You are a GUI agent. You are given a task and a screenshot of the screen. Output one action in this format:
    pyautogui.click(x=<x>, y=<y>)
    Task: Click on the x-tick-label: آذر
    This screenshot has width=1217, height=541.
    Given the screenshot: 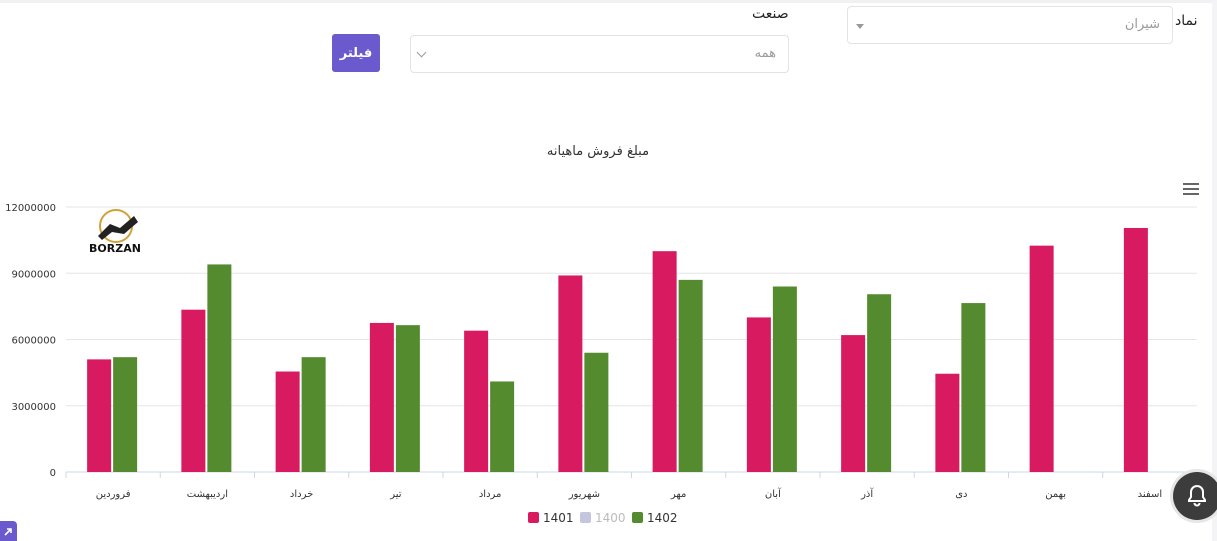 What is the action you would take?
    pyautogui.click(x=867, y=493)
    